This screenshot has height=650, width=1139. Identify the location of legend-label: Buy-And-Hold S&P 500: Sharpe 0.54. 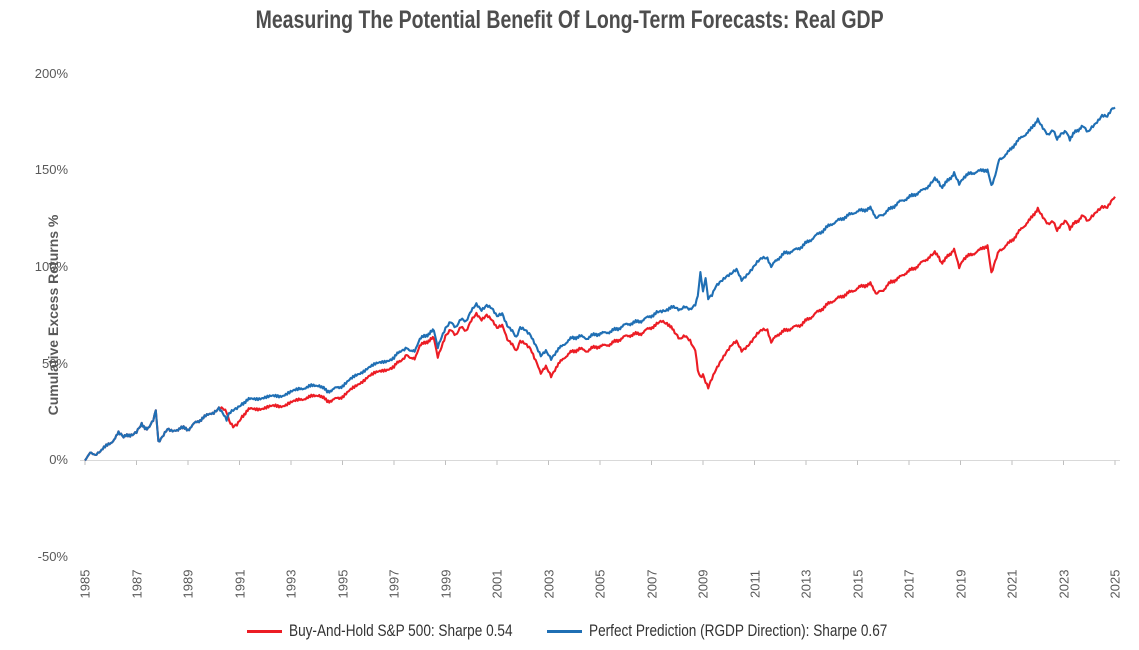
(401, 630).